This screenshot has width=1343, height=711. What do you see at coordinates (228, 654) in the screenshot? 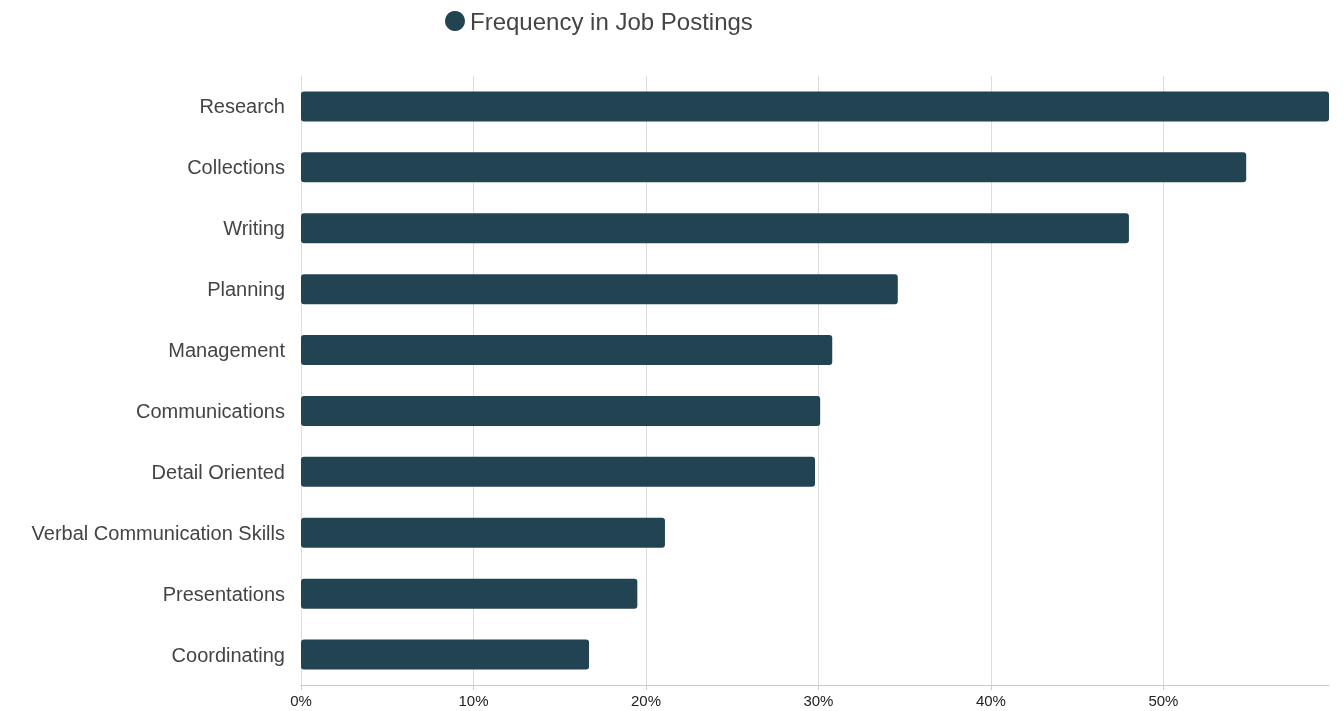
I see `y-tick-label: Coordinating` at bounding box center [228, 654].